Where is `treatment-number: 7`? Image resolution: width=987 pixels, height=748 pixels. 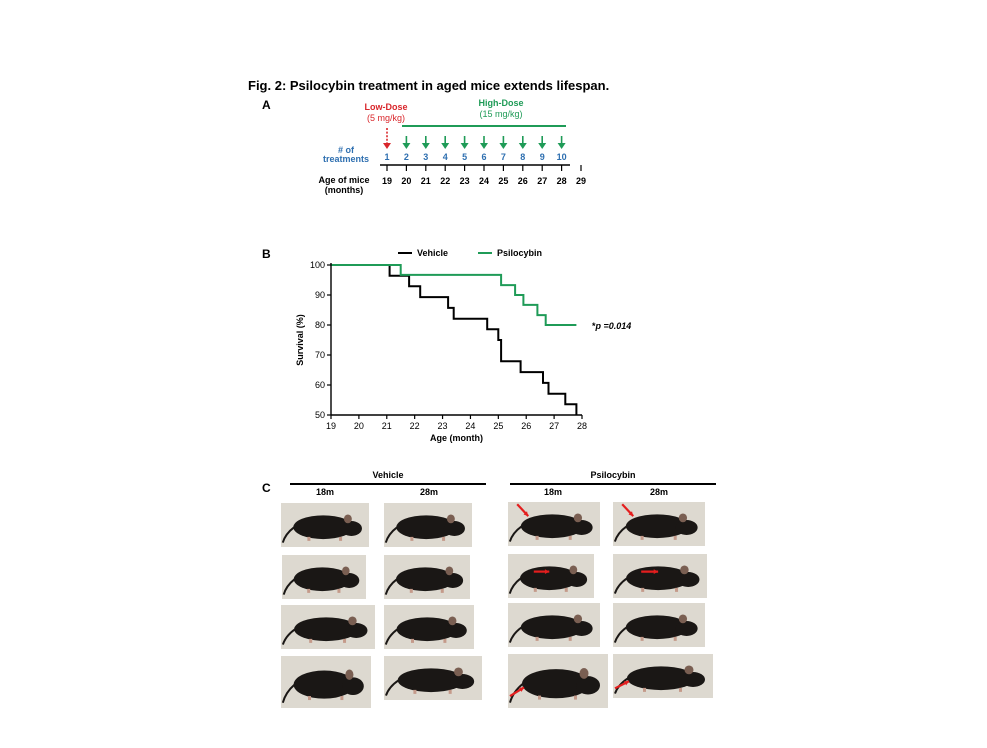 treatment-number: 7 is located at coordinates (503, 157).